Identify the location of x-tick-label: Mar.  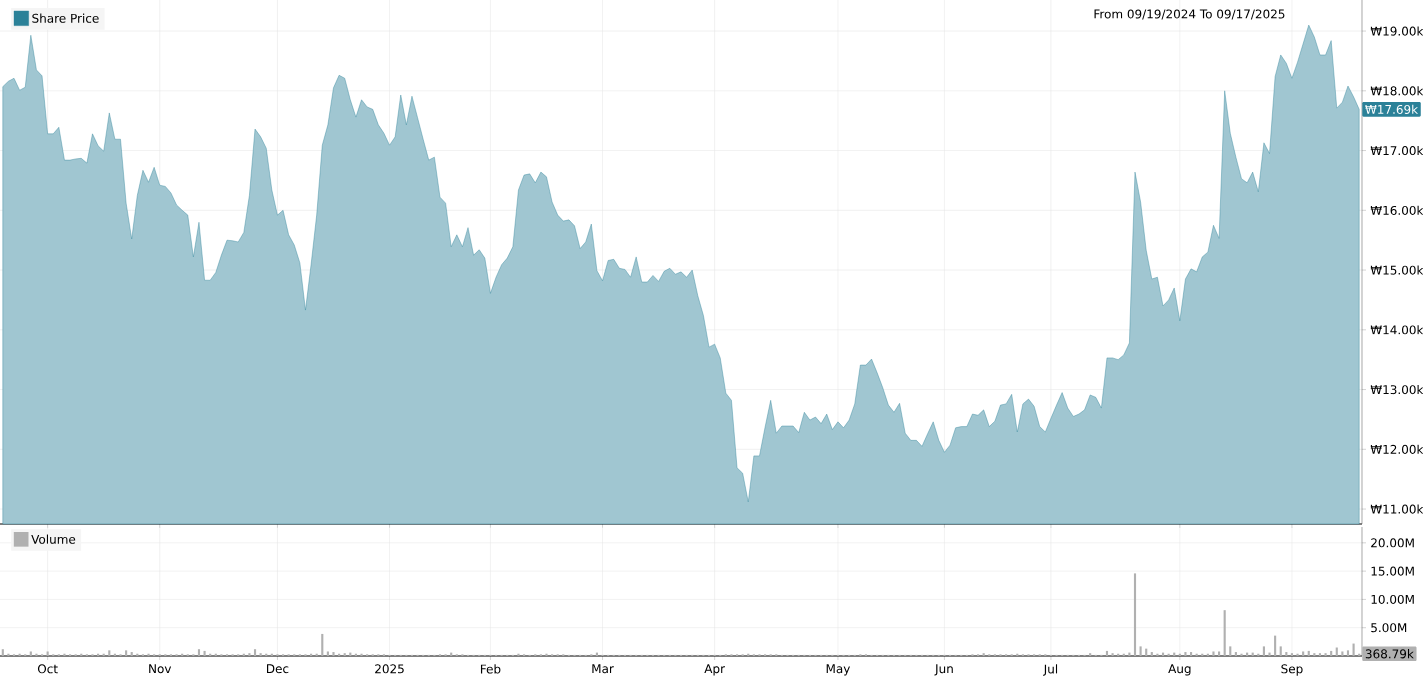
(603, 669).